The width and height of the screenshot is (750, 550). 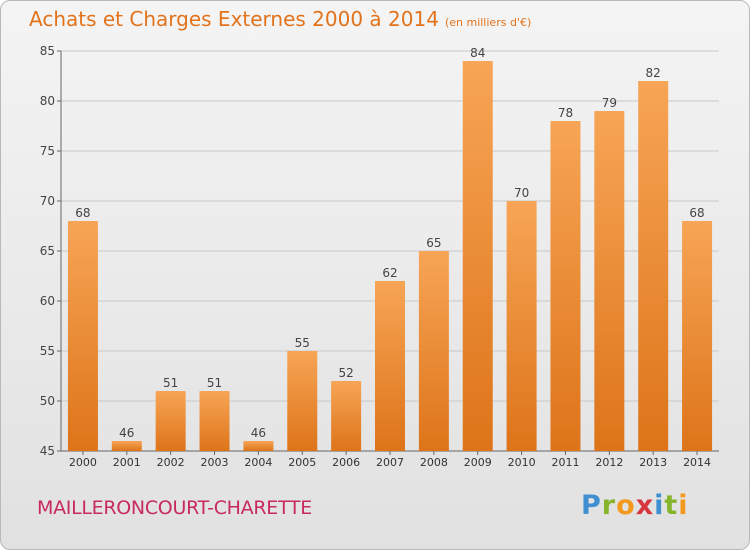 I want to click on y-tick-label: 75, so click(x=47, y=151).